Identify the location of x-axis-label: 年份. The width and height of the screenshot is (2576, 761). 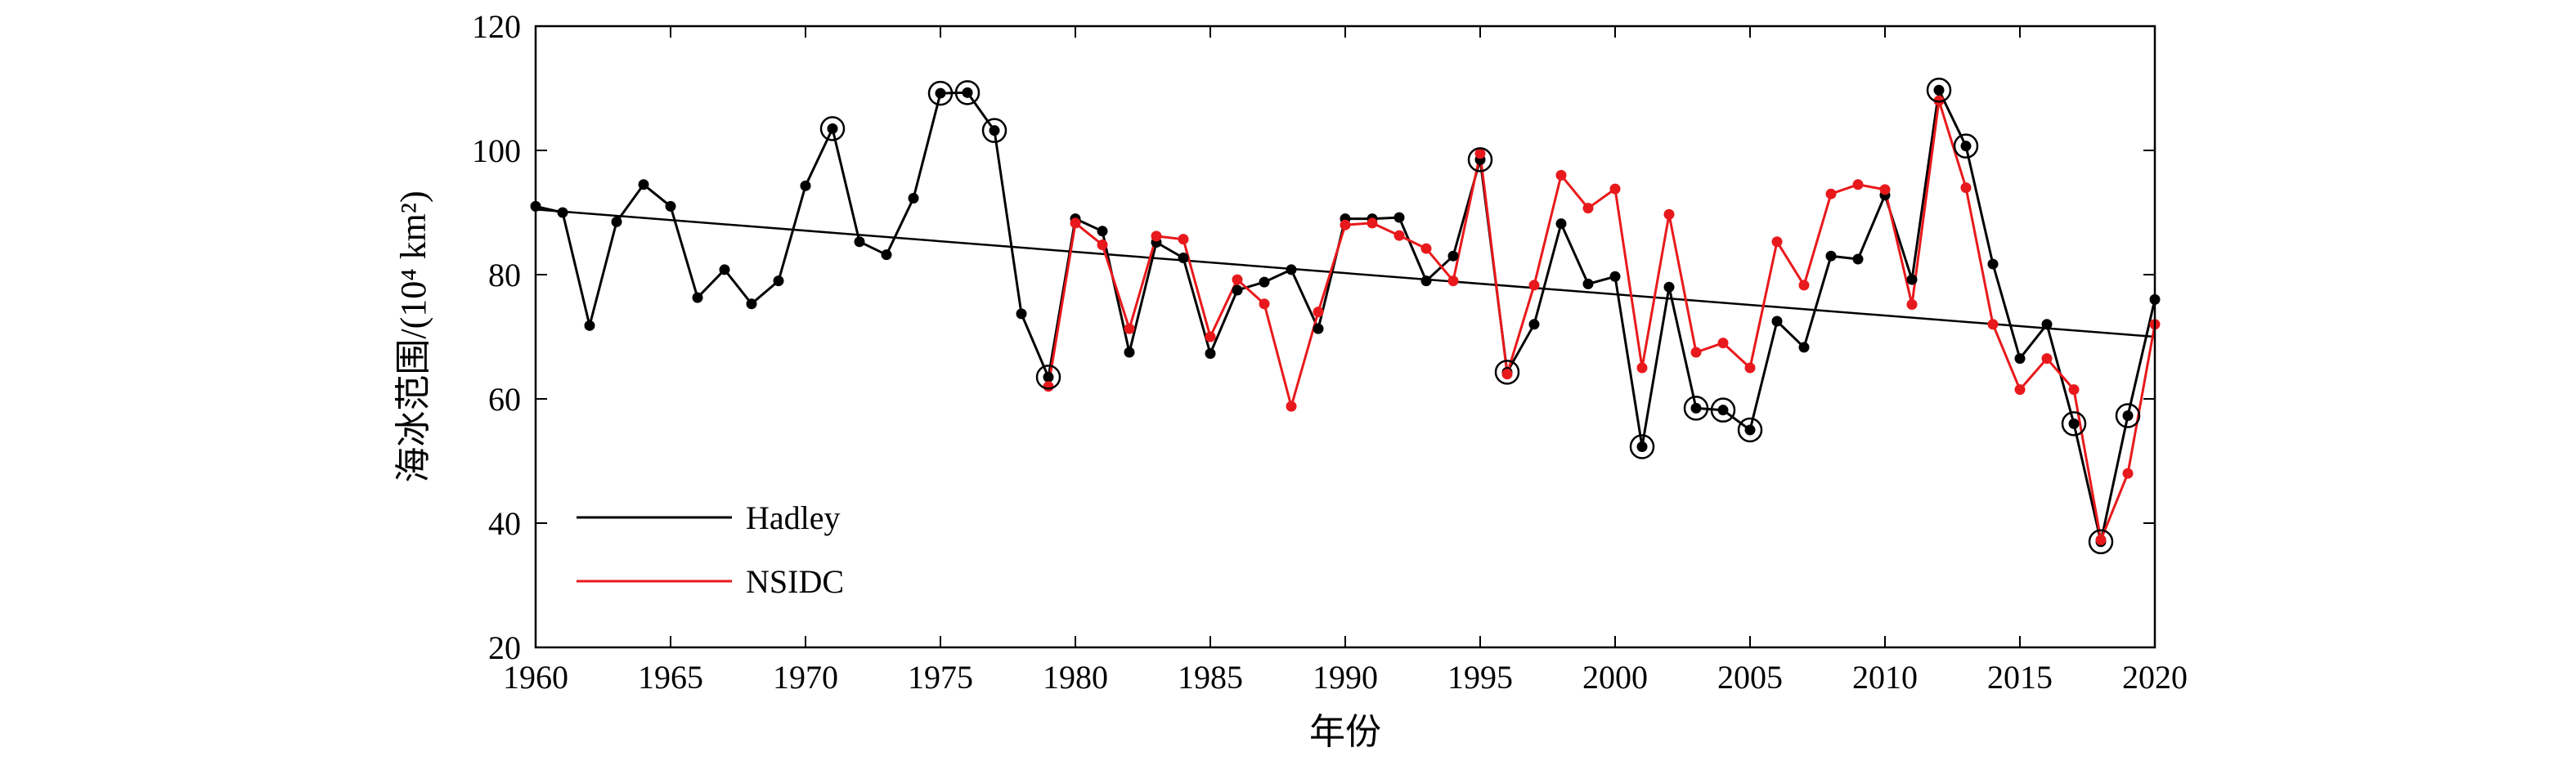
(1345, 732).